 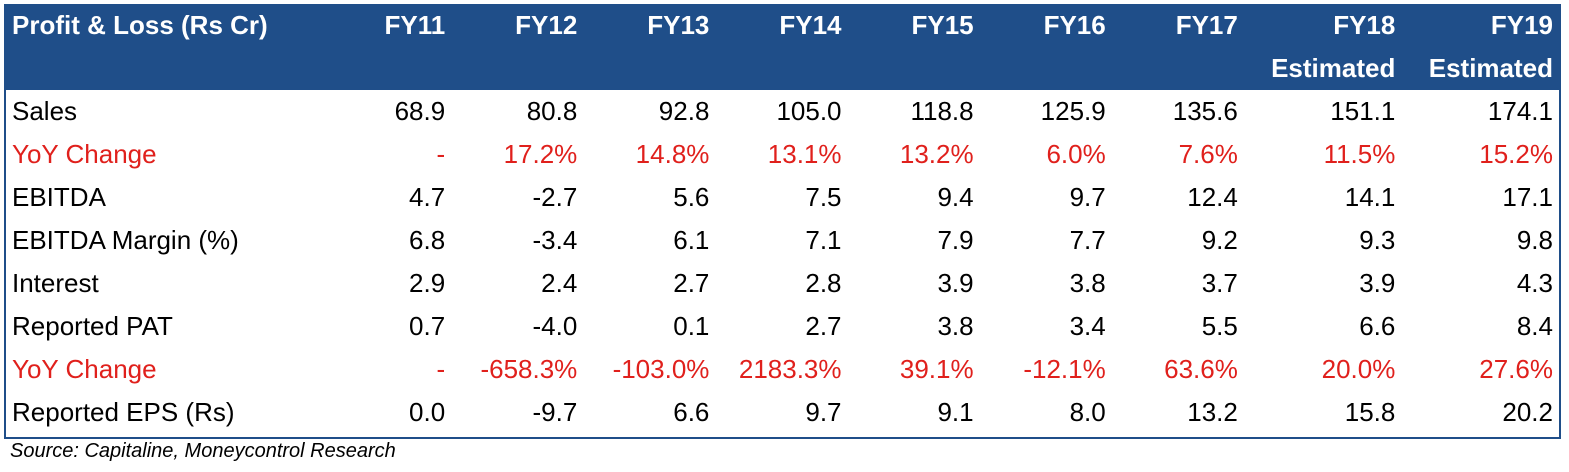 What do you see at coordinates (1516, 154) in the screenshot?
I see `table-cell: 15.2%` at bounding box center [1516, 154].